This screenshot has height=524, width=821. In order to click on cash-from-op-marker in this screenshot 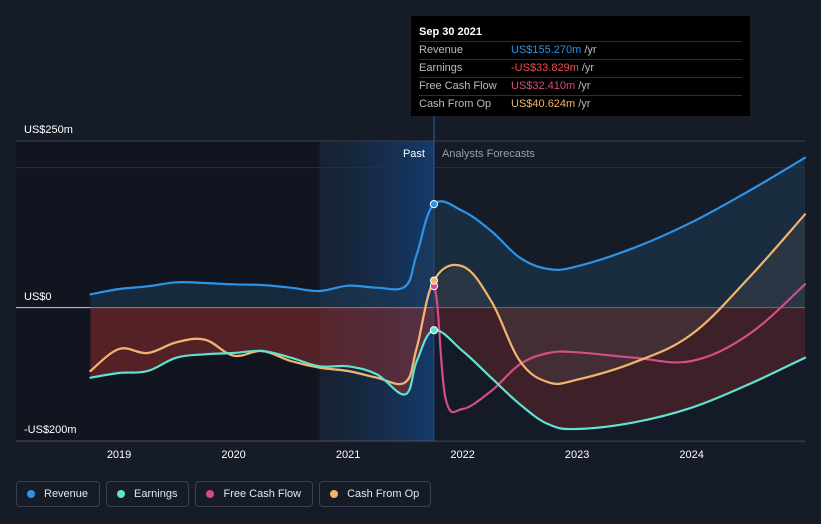, I will do `click(434, 280)`.